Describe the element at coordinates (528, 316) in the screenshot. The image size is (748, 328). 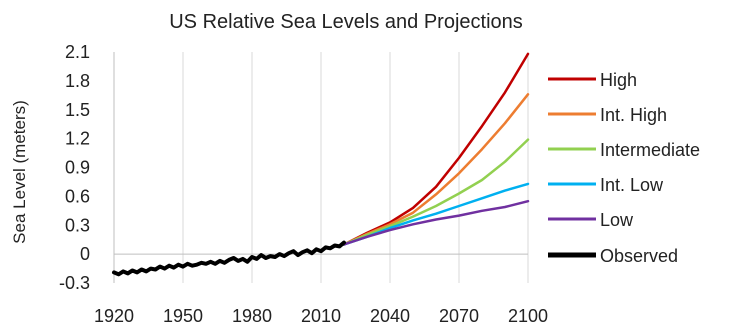
I see `x-tick-label: 2100` at that location.